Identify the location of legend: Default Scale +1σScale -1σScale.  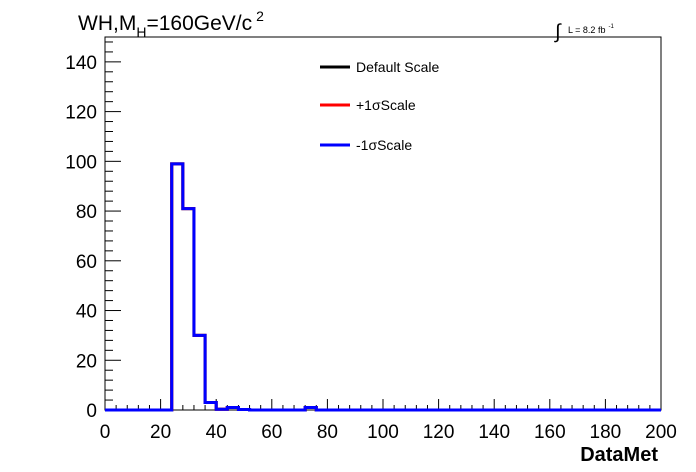
(379, 106).